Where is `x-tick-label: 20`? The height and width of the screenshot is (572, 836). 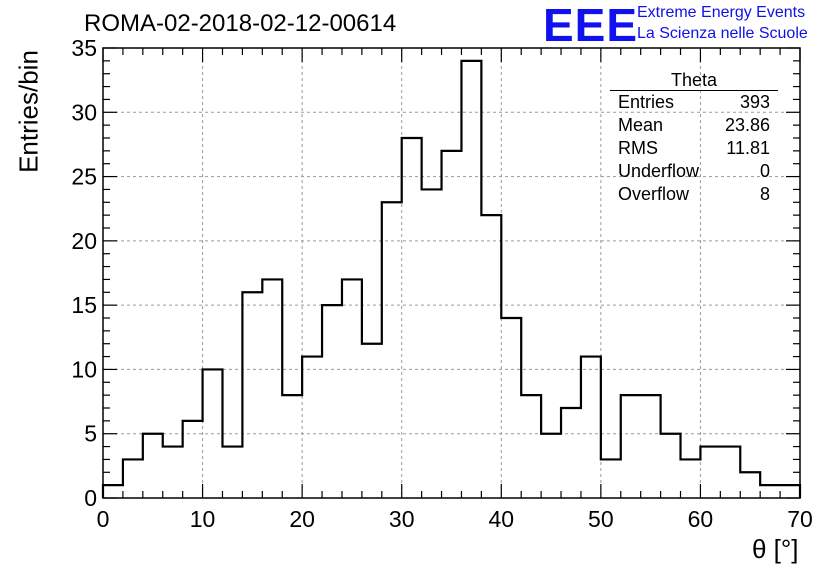
x-tick-label: 20 is located at coordinates (302, 519).